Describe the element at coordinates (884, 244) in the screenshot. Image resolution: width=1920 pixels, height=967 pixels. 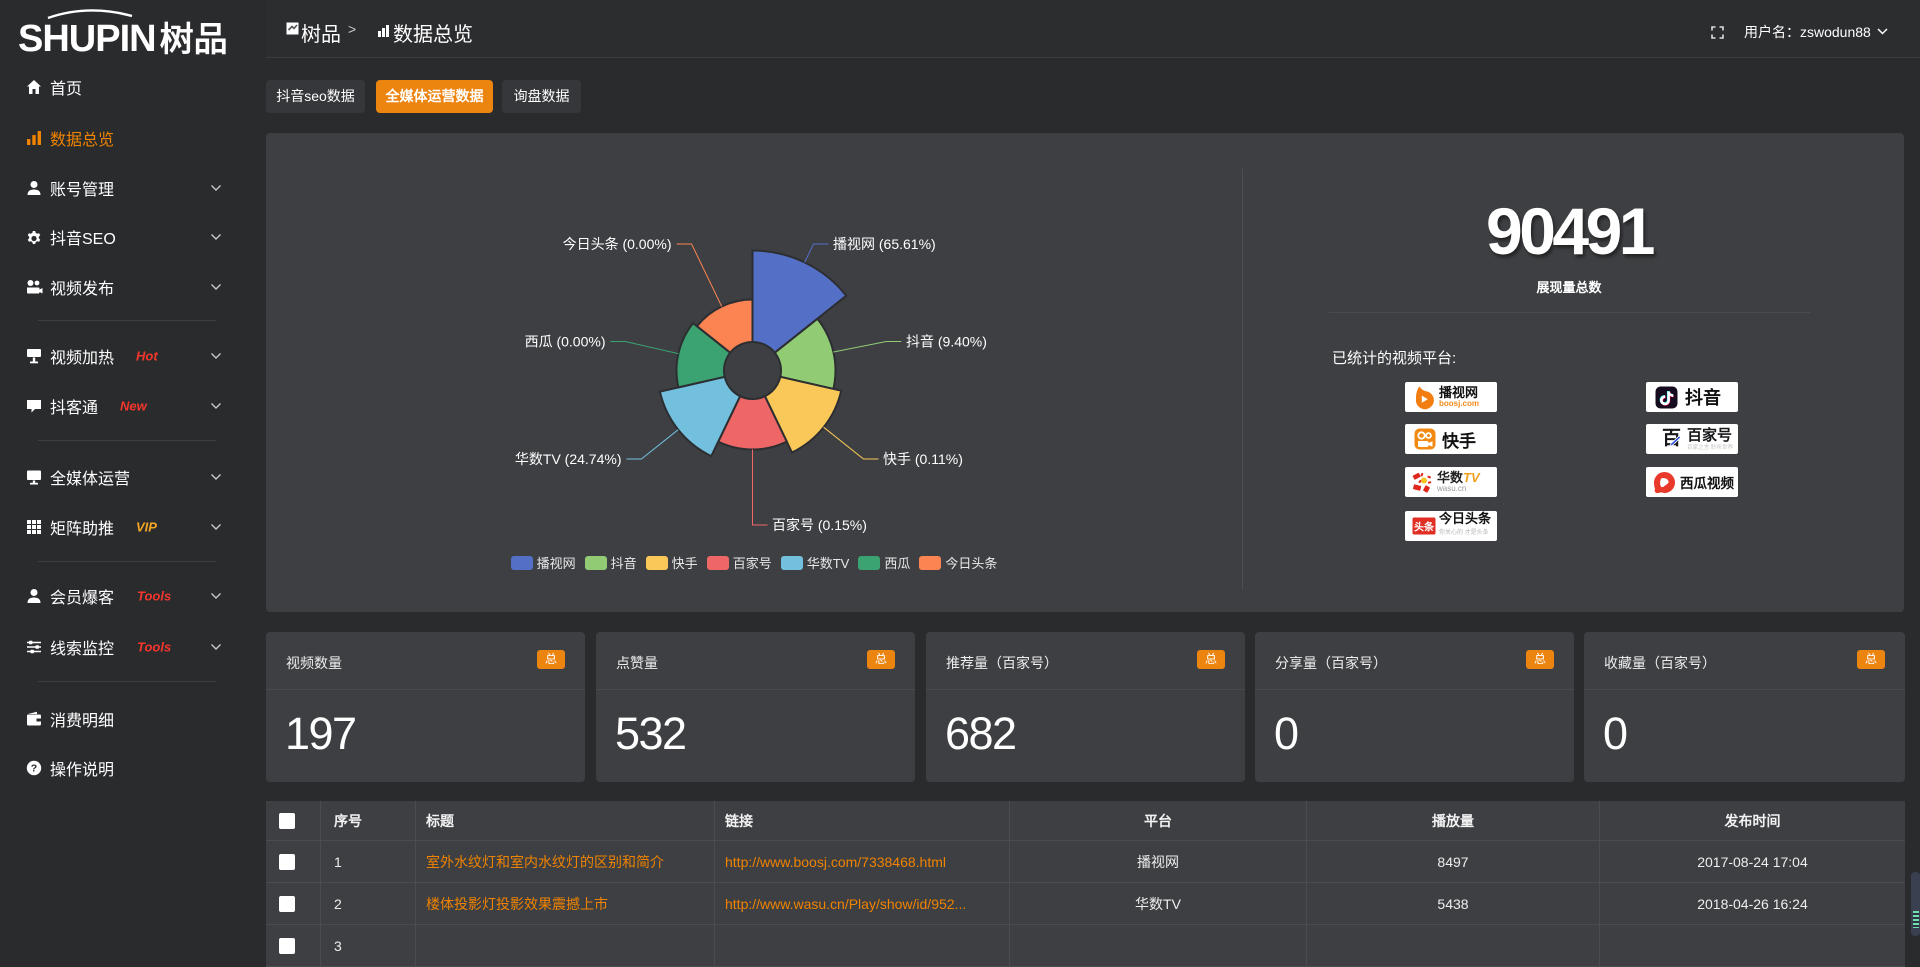
I see `svg-text: 播视网 (65.61%)` at that location.